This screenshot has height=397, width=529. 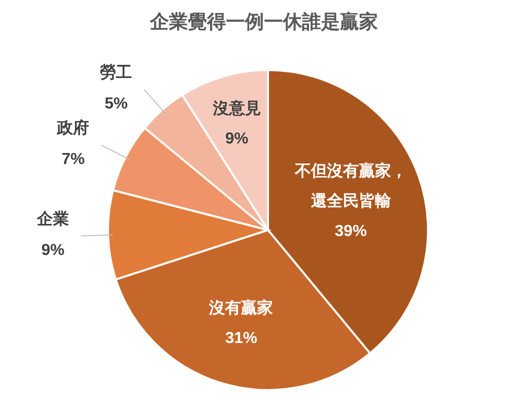 What do you see at coordinates (241, 308) in the screenshot?
I see `slice-label: 沒有贏家` at bounding box center [241, 308].